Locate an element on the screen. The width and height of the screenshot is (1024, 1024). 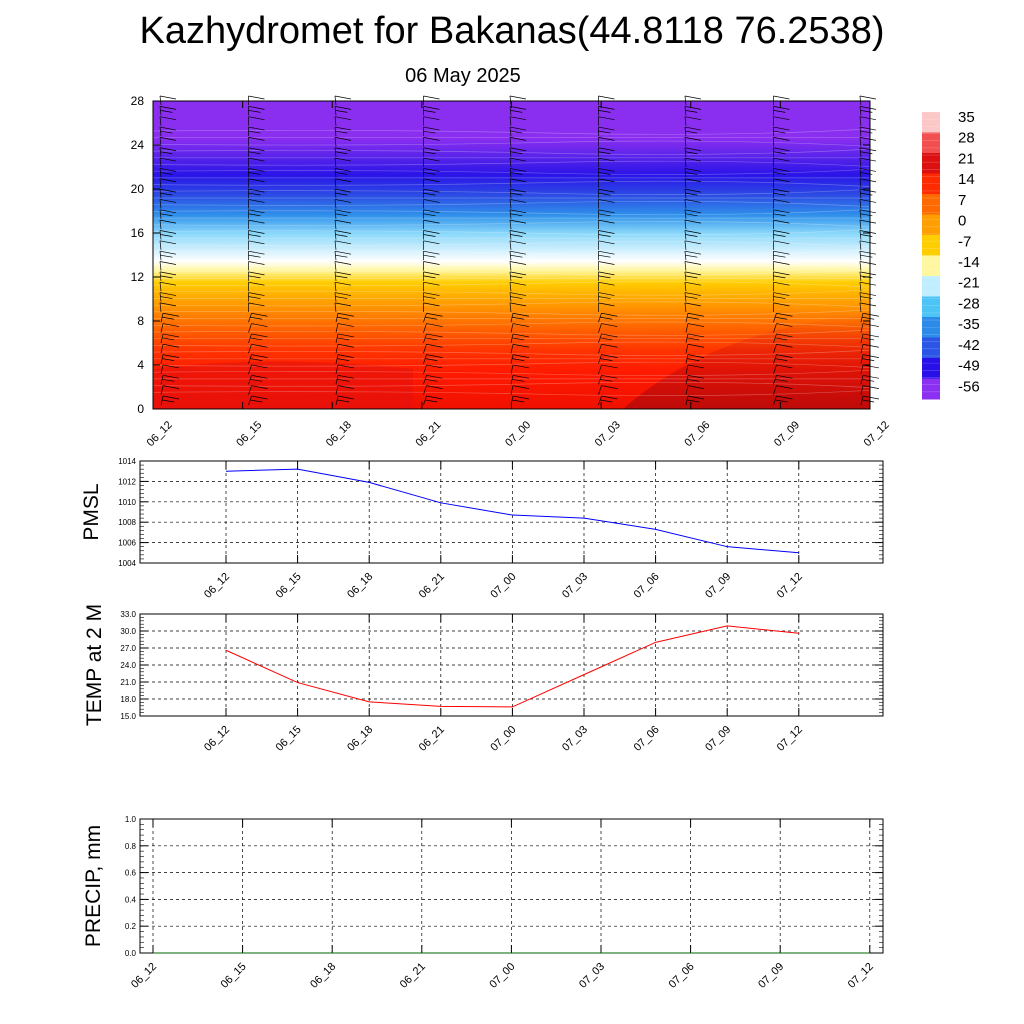
colorbar-label: 28 is located at coordinates (966, 138).